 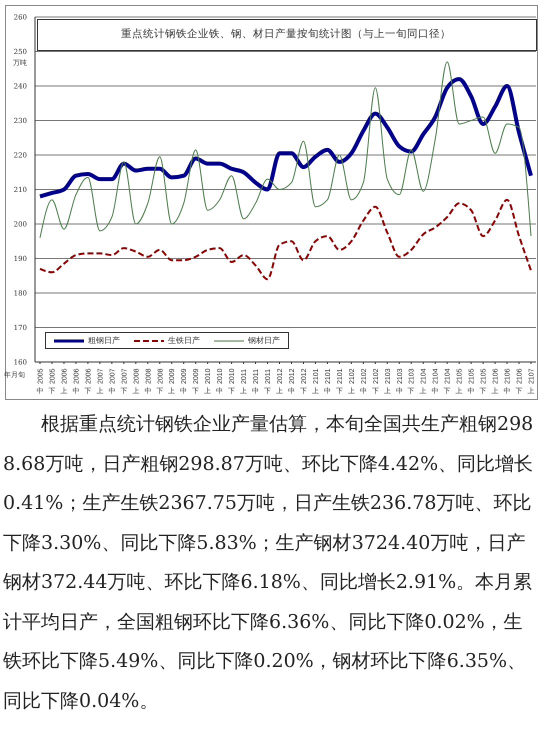 I want to click on legend-label: 粗钢日产, so click(x=104, y=340).